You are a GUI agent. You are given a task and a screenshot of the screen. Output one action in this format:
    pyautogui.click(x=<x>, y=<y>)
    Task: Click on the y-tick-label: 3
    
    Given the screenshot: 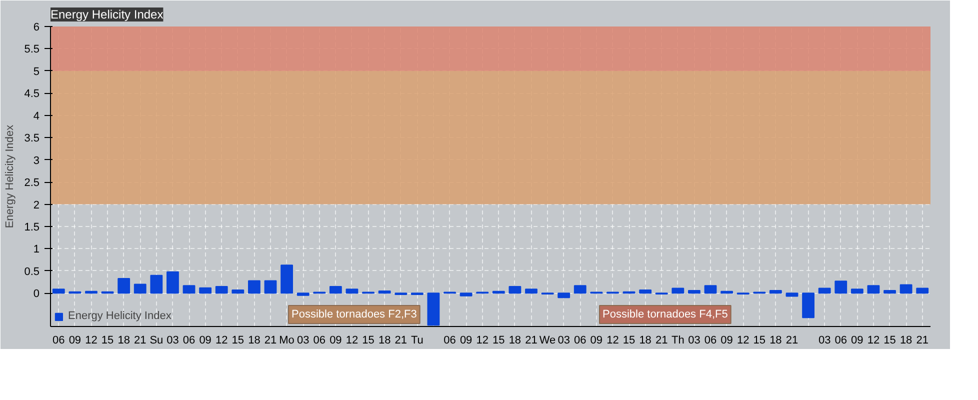 What is the action you would take?
    pyautogui.click(x=36, y=160)
    